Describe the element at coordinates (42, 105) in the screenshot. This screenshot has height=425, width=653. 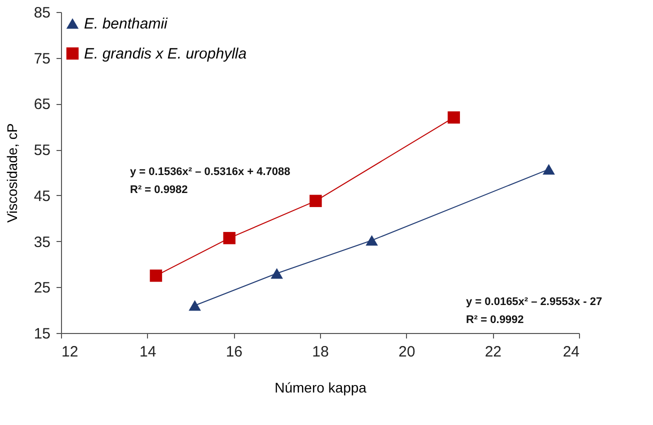
I see `y-tick-label: 65` at that location.